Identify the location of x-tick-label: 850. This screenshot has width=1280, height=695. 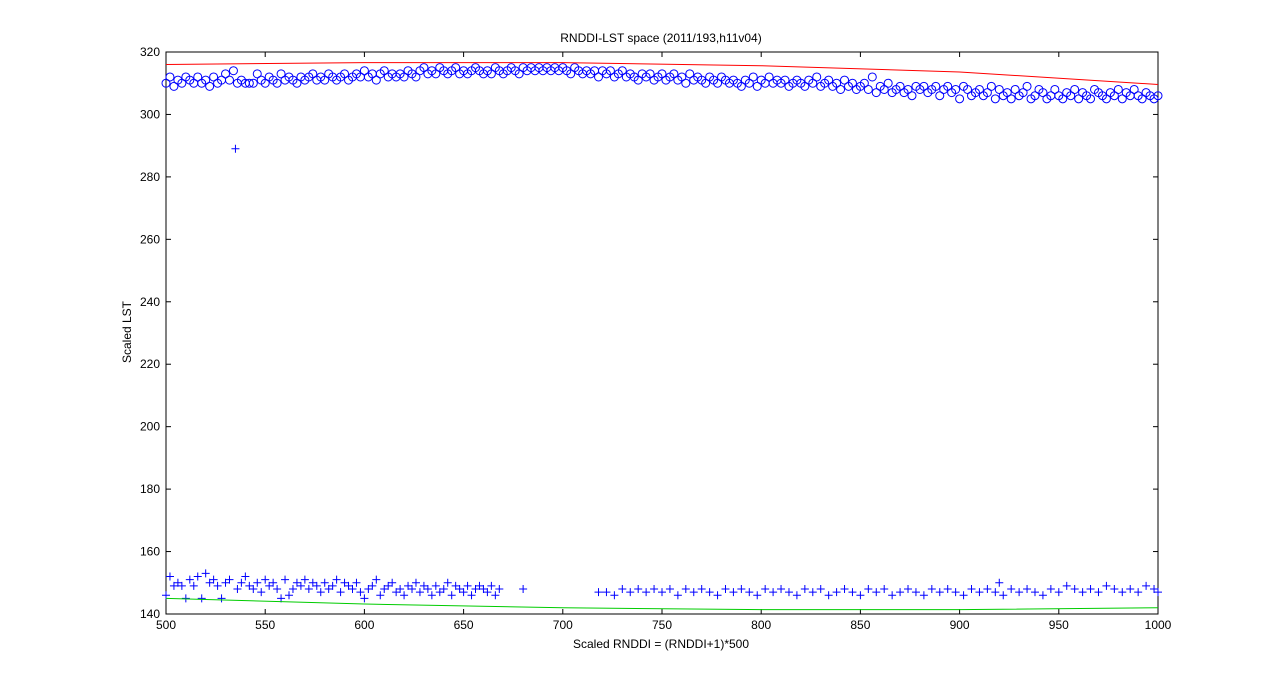
(860, 625).